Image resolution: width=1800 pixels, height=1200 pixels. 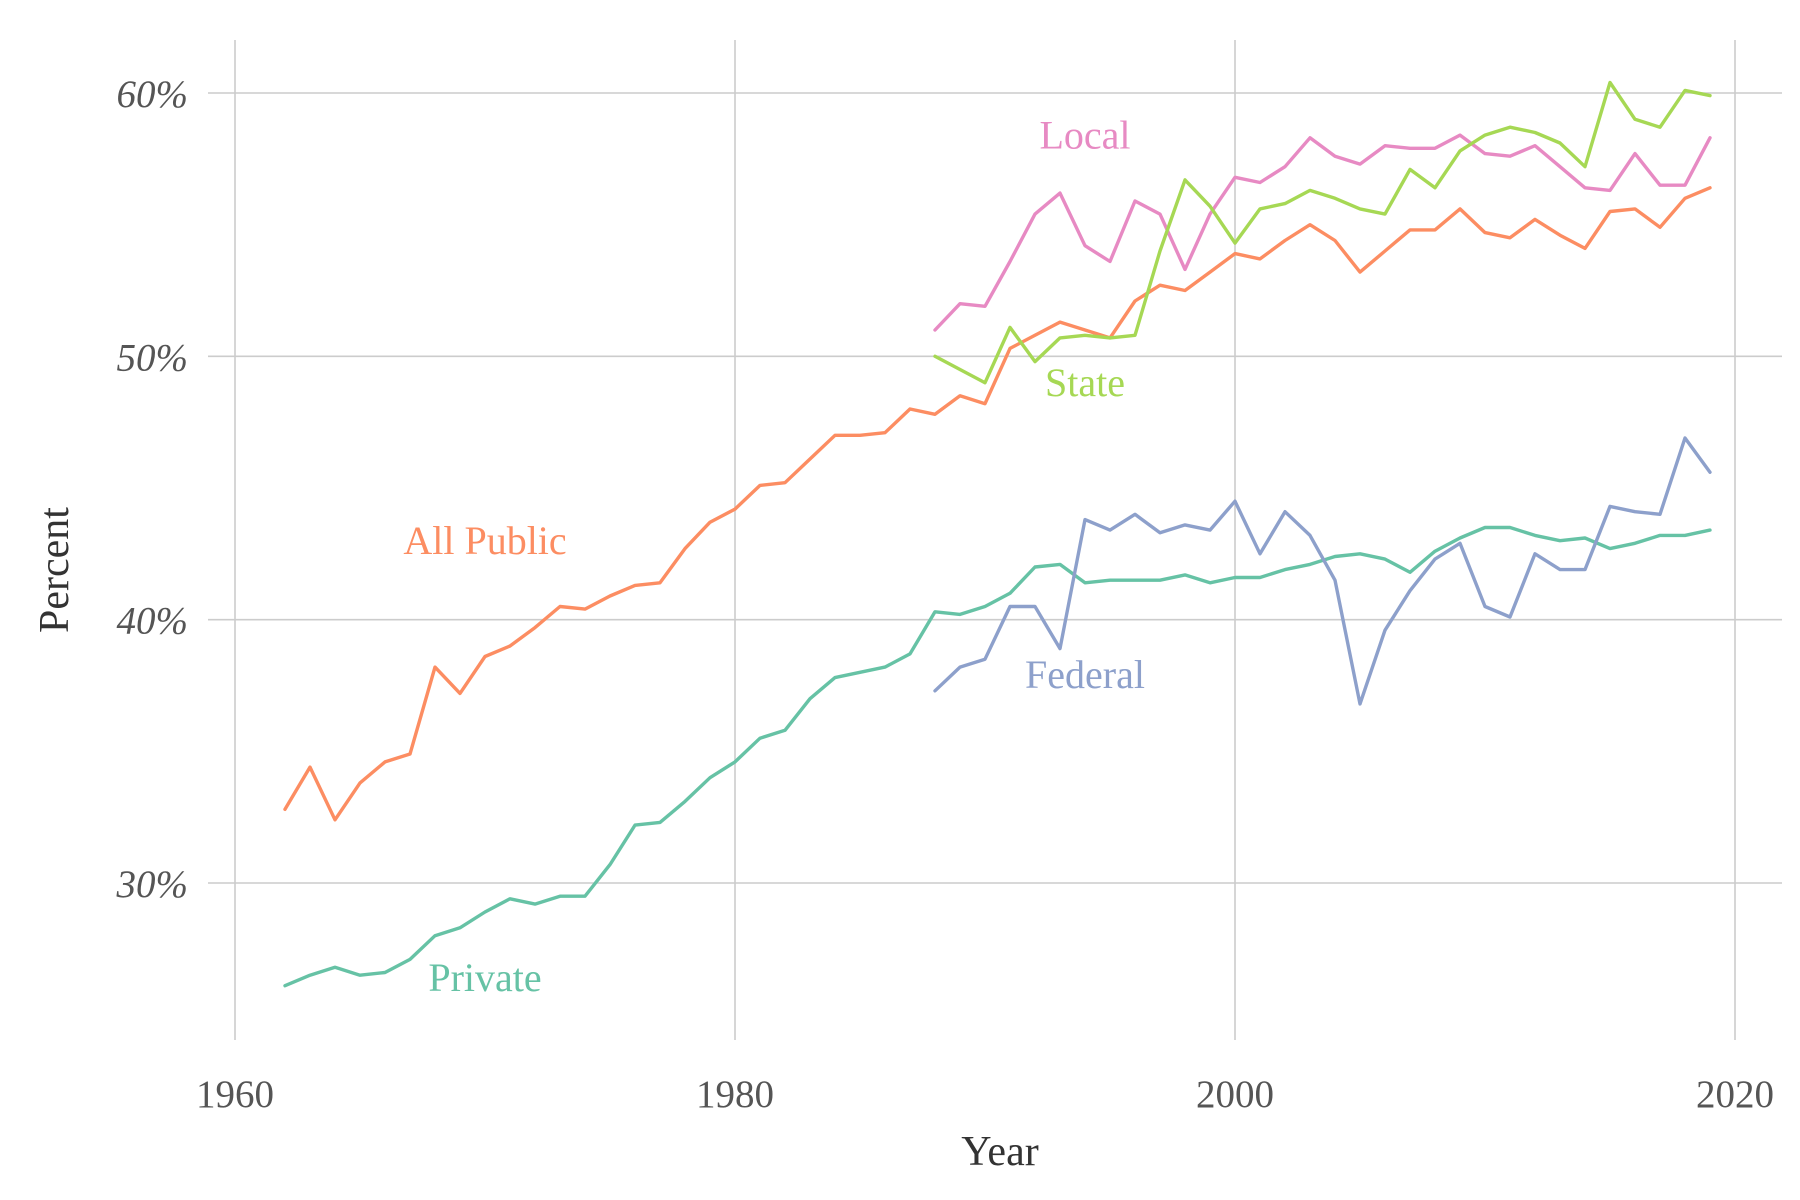 What do you see at coordinates (985, 1094) in the screenshot?
I see `x-axis-ticks: 1960 1980 2000 2020` at bounding box center [985, 1094].